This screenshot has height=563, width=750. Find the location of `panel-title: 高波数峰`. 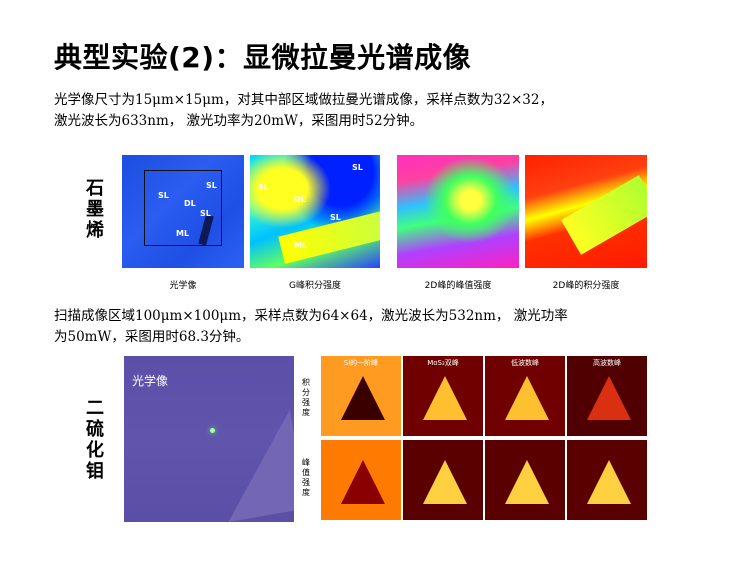

panel-title: 高波数峰 is located at coordinates (607, 363).